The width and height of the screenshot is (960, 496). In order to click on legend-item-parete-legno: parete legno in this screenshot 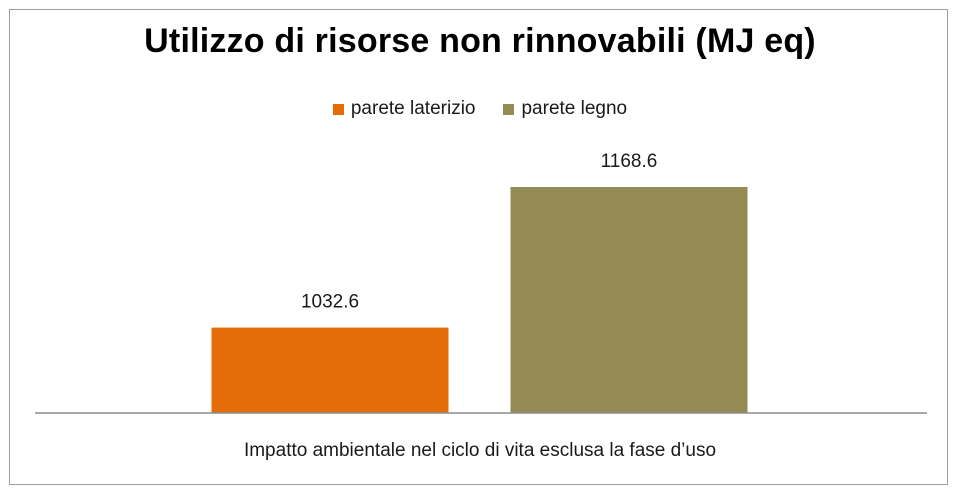, I will do `click(565, 109)`.